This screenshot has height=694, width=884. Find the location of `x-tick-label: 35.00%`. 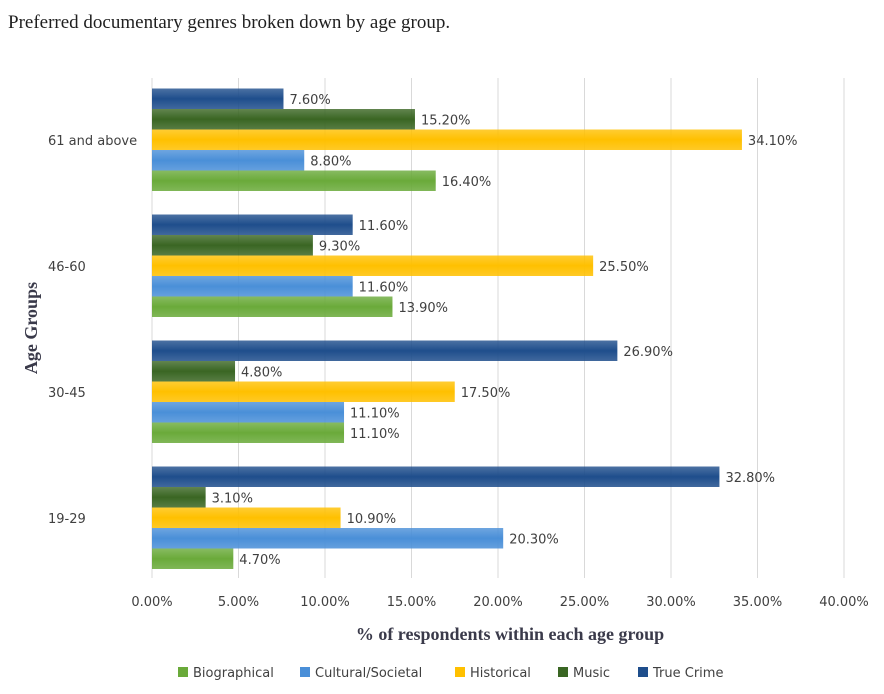

x-tick-label: 35.00% is located at coordinates (758, 602).